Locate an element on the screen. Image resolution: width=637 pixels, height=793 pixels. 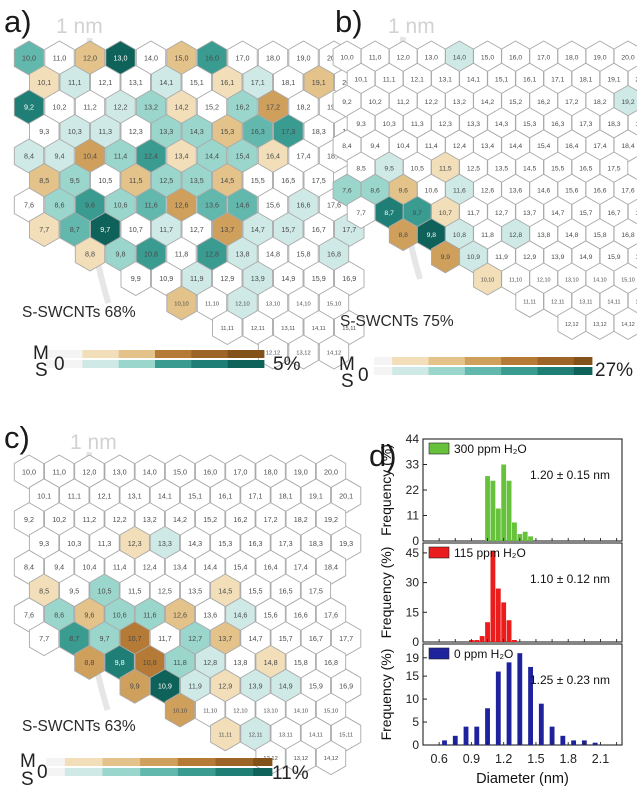
chirality-cell-label: 14,10 is located at coordinates (301, 712).